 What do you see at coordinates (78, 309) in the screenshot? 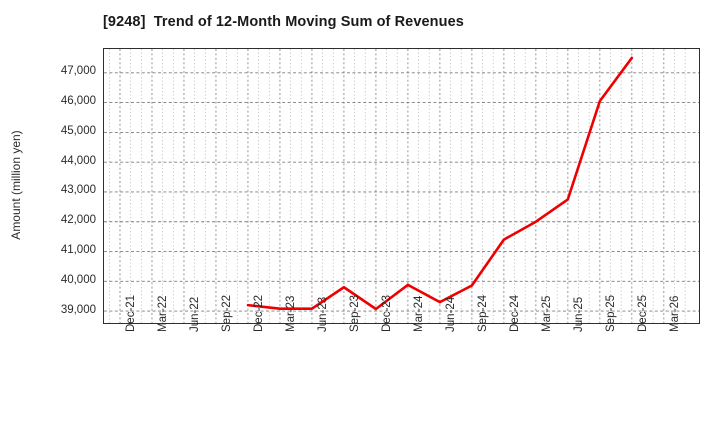
I see `y-axis-tick-label: 39,000` at bounding box center [78, 309].